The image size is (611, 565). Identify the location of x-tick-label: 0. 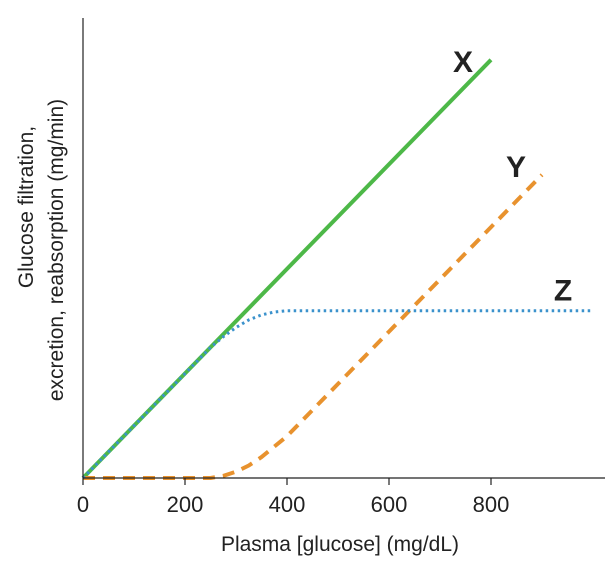
(83, 504).